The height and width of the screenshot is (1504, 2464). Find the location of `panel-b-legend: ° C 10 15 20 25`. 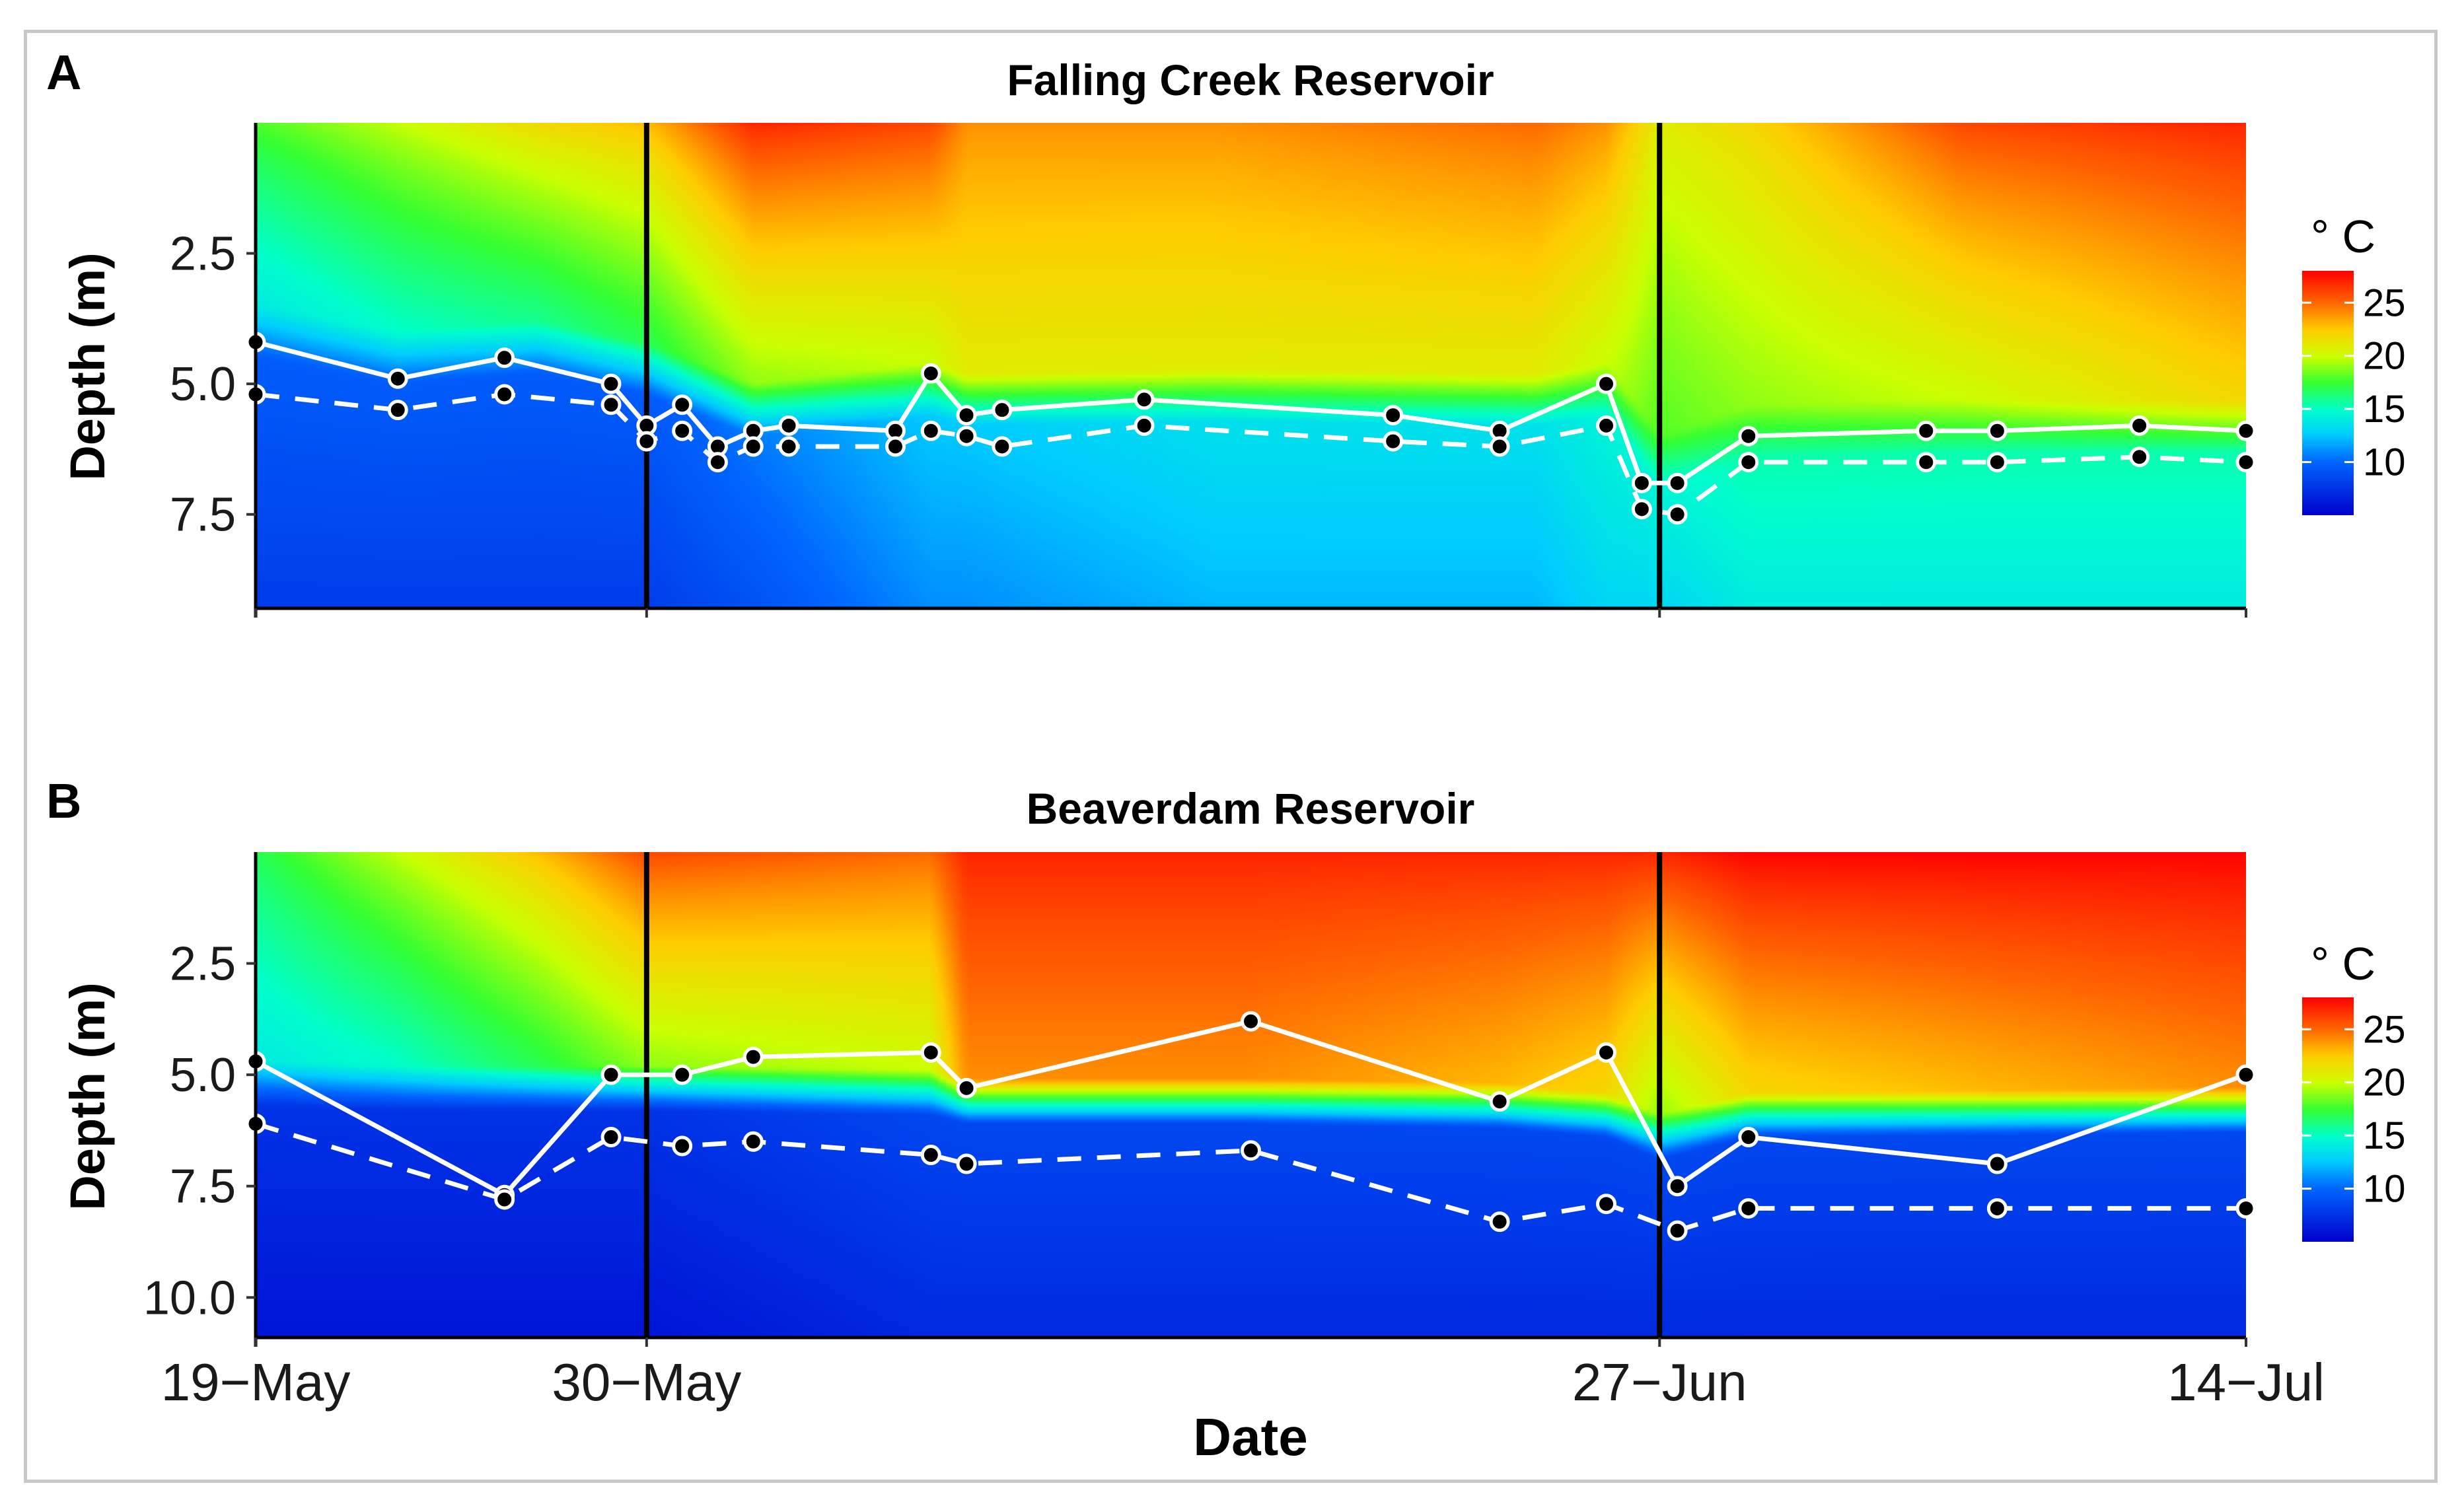

panel-b-legend: ° C 10 15 20 25 is located at coordinates (2354, 1090).